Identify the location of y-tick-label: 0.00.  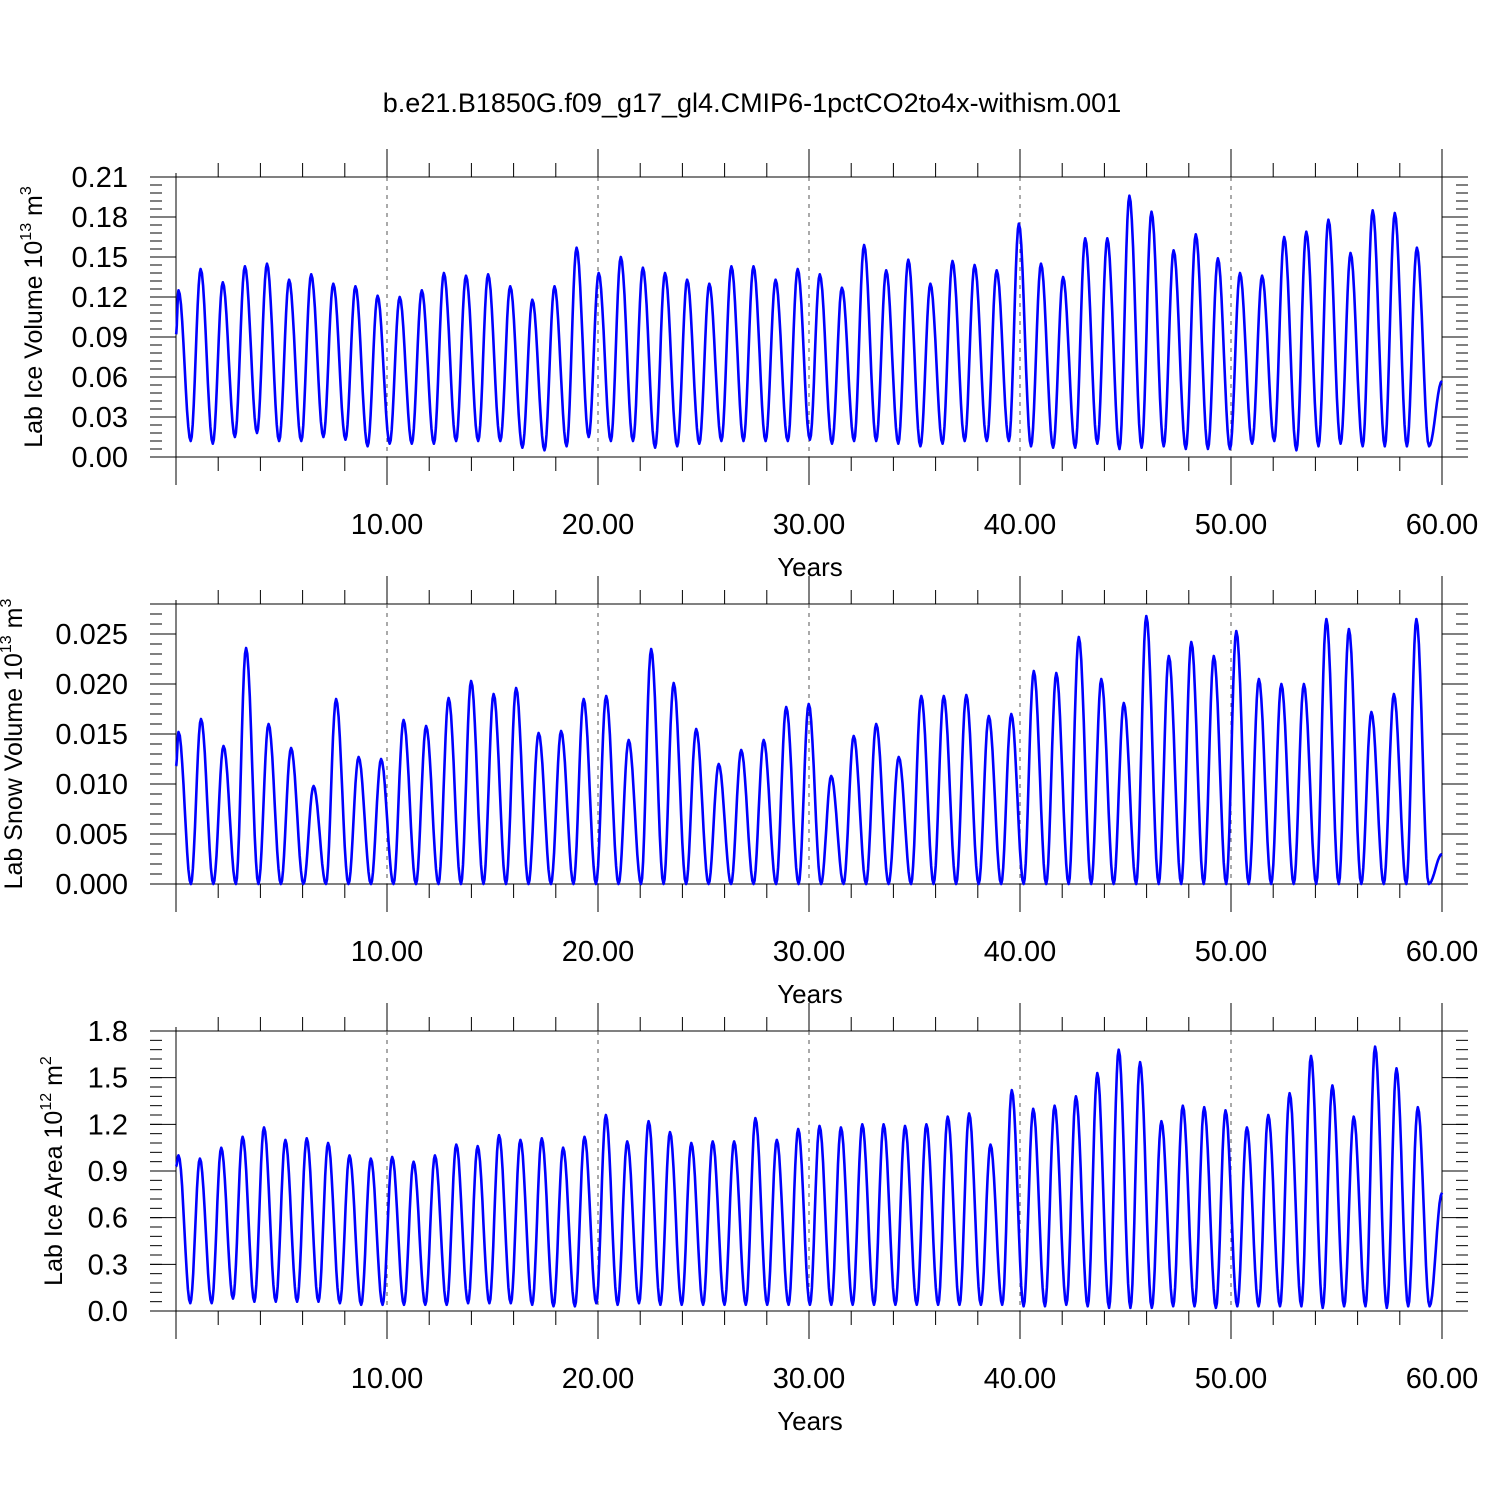
(100, 458).